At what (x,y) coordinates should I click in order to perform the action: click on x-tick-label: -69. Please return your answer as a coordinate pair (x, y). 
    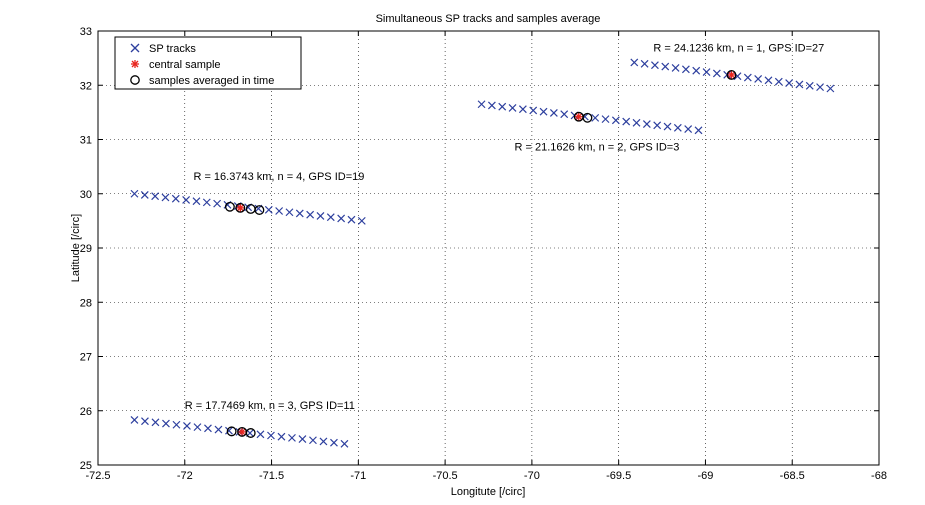
    Looking at the image, I should click on (705, 476).